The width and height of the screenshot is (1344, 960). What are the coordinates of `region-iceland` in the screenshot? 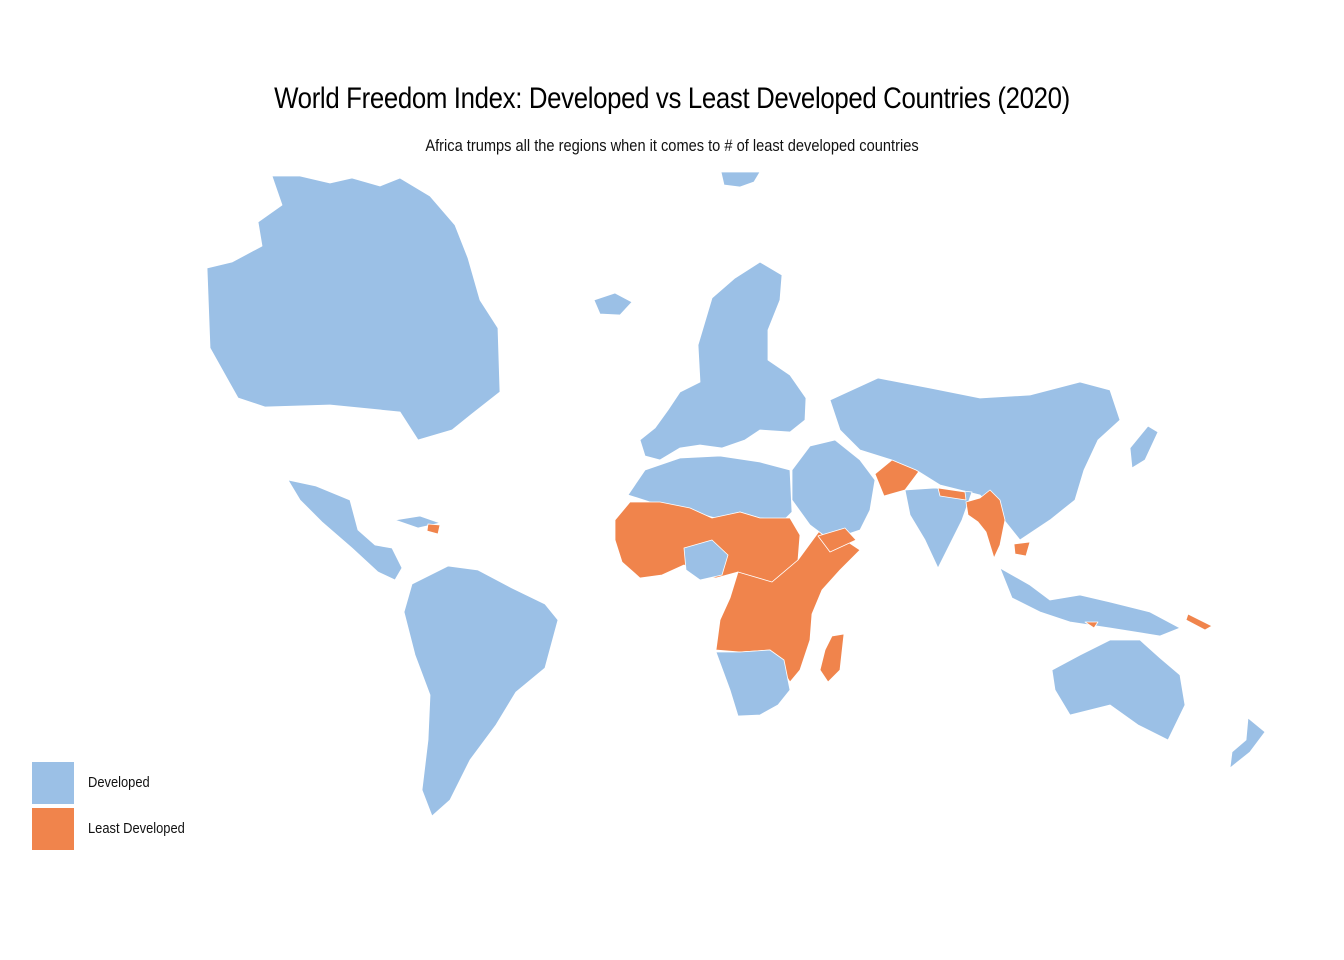 It's located at (613, 304).